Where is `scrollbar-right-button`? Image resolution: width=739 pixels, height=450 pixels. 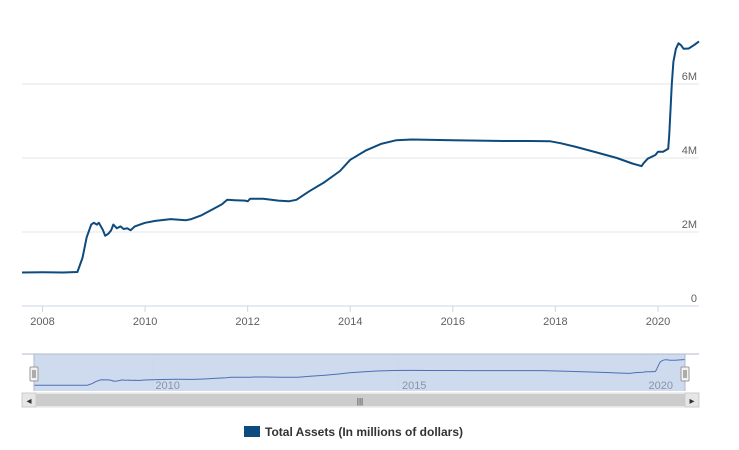 scrollbar-right-button is located at coordinates (692, 400).